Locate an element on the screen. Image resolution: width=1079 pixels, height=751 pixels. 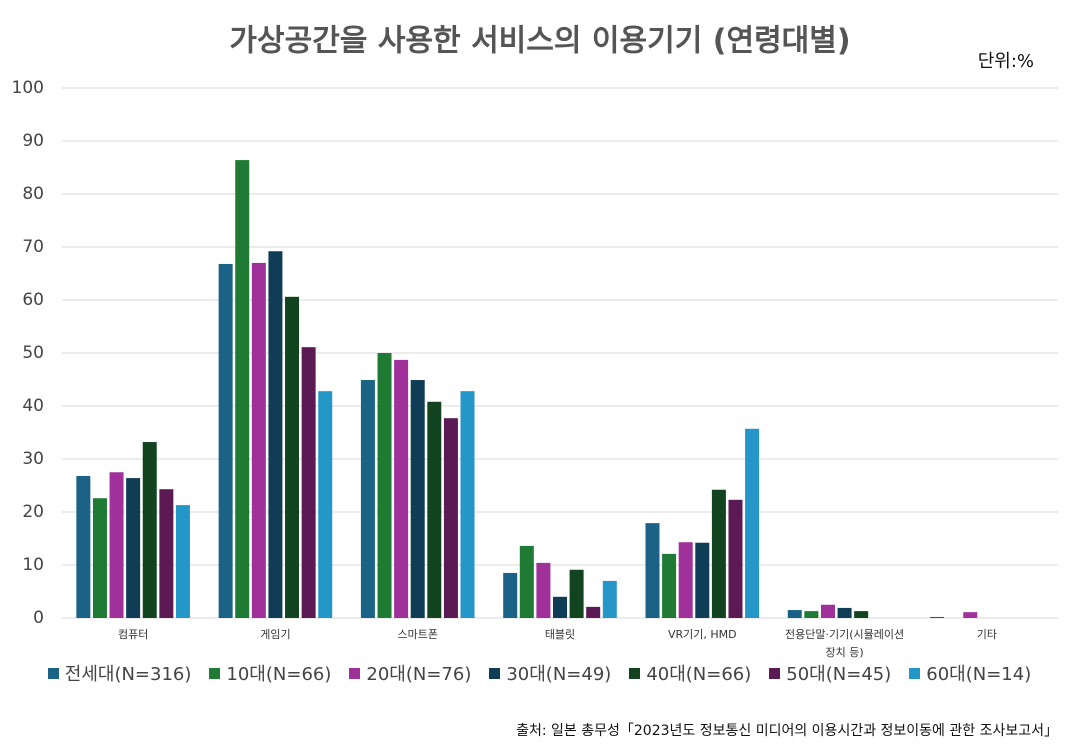
chart-title: 가상공간을 사용한 서비스의 이용기기 (연령대별) is located at coordinates (539, 41).